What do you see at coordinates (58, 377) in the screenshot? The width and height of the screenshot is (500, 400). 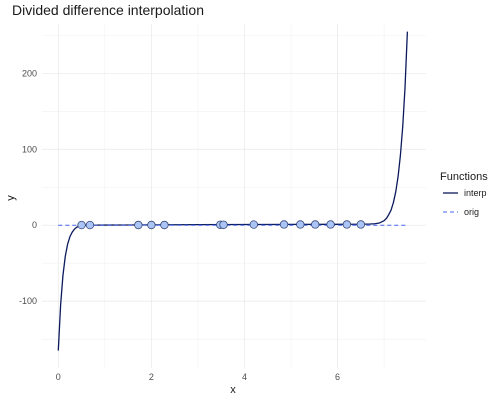 I see `x-tick-label: 0` at bounding box center [58, 377].